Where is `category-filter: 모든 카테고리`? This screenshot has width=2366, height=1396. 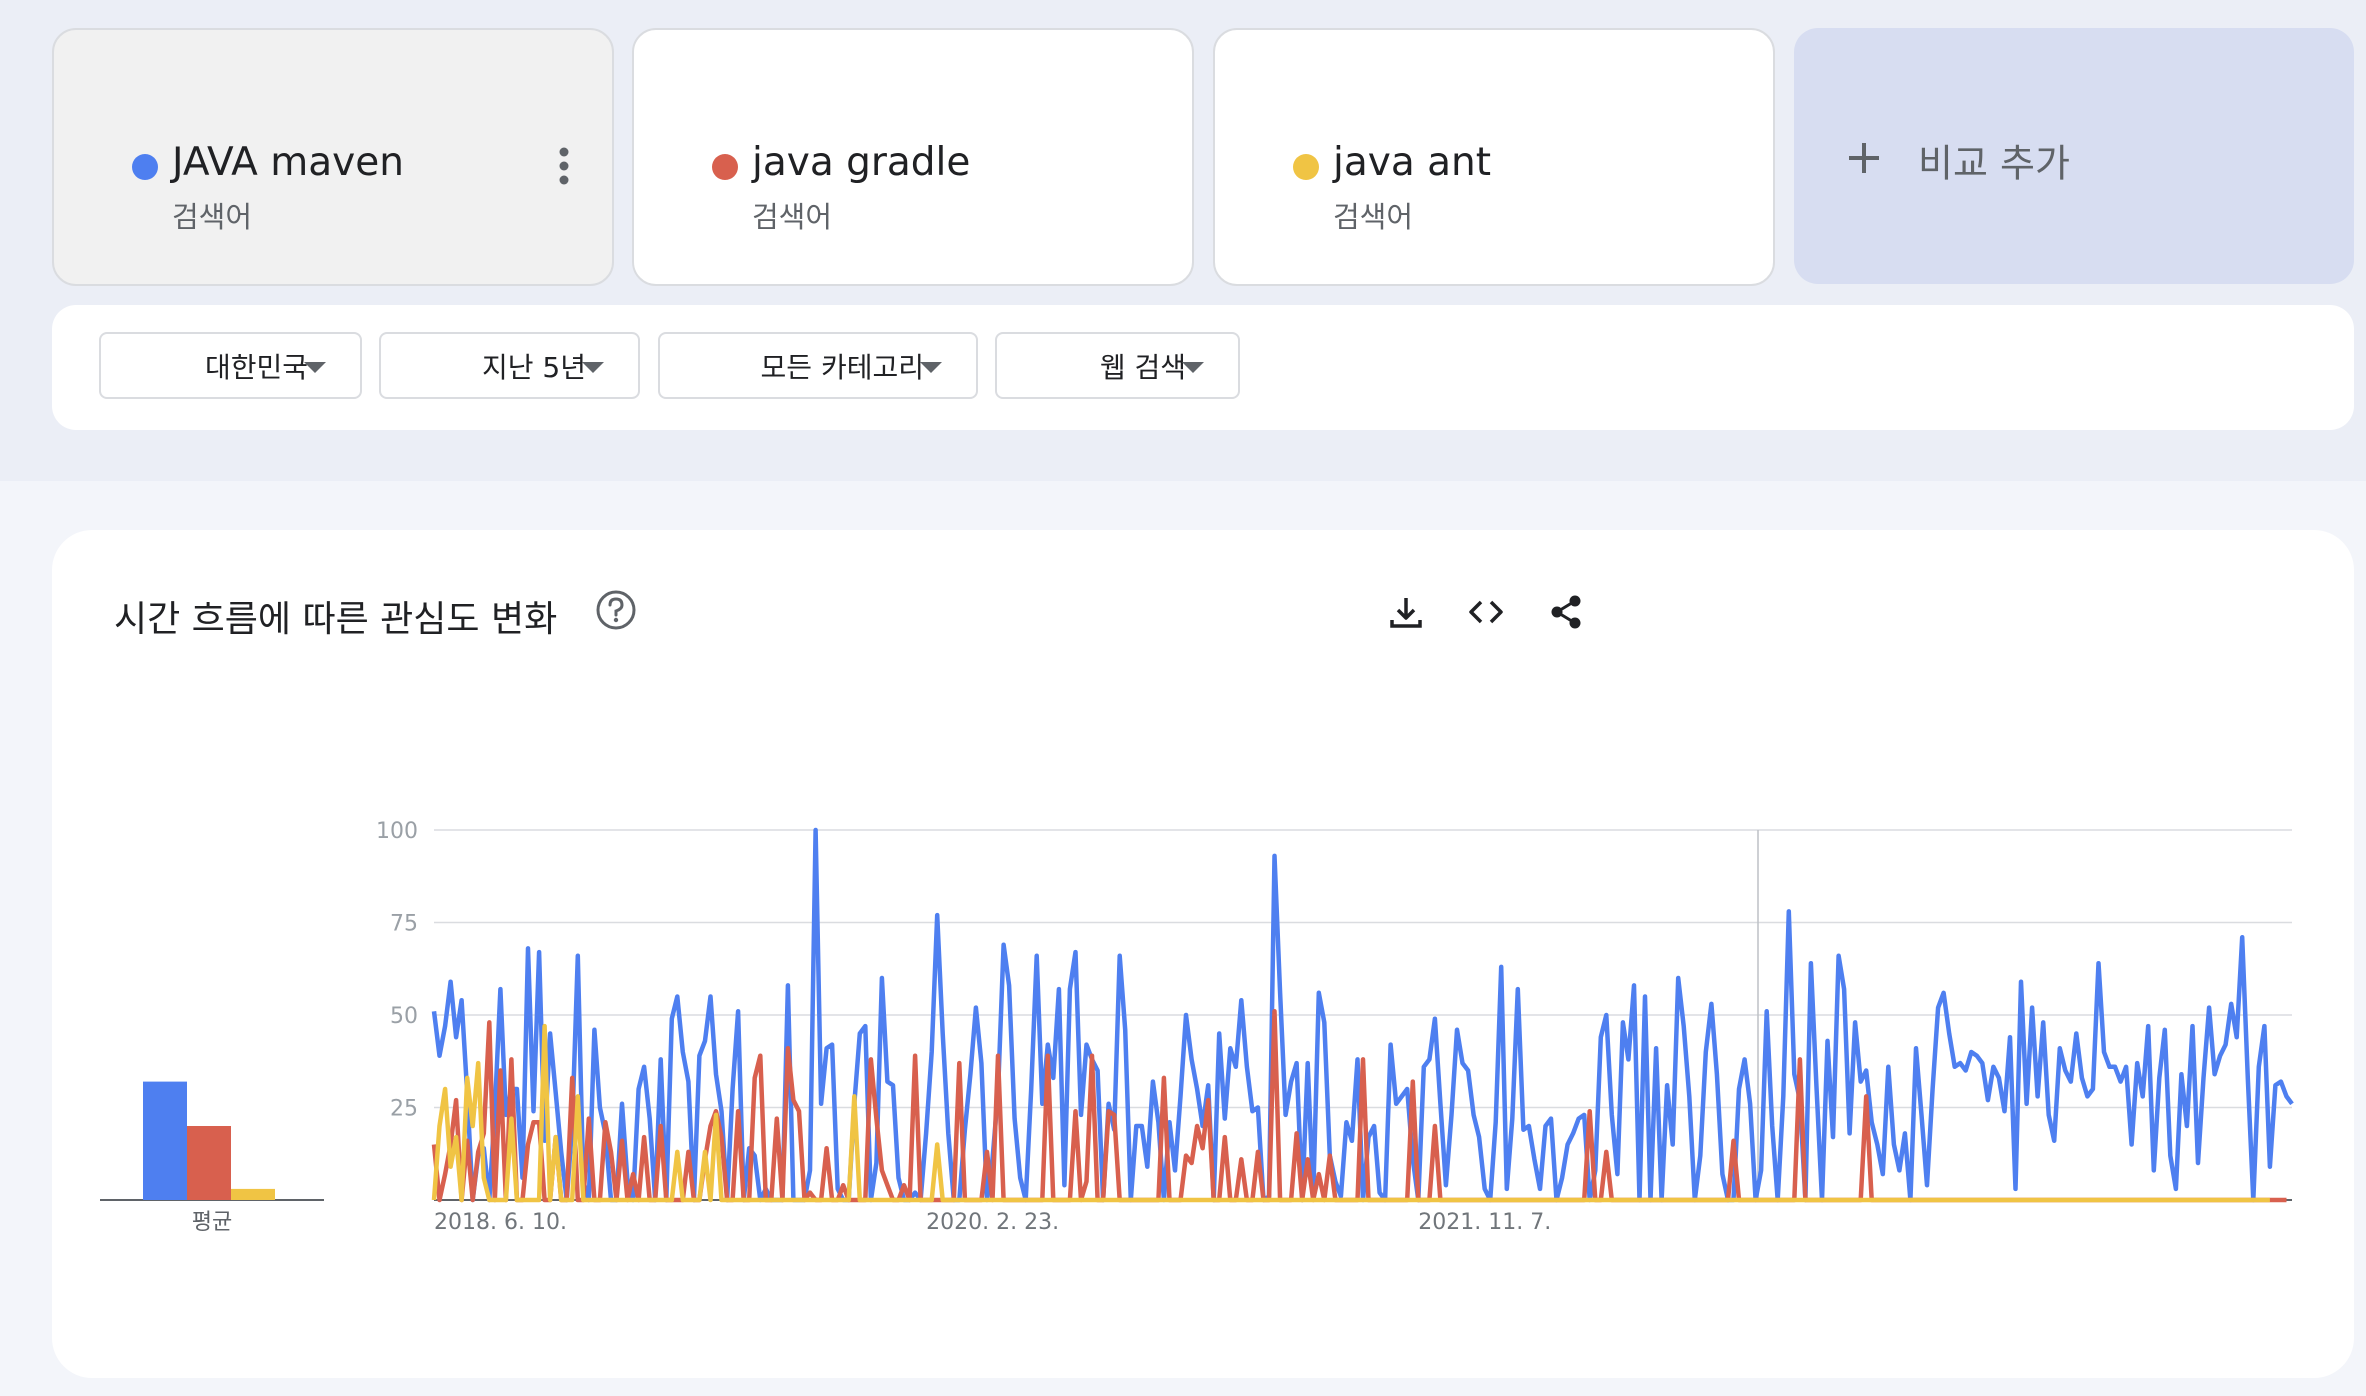
category-filter: 모든 카테고리 is located at coordinates (818, 365).